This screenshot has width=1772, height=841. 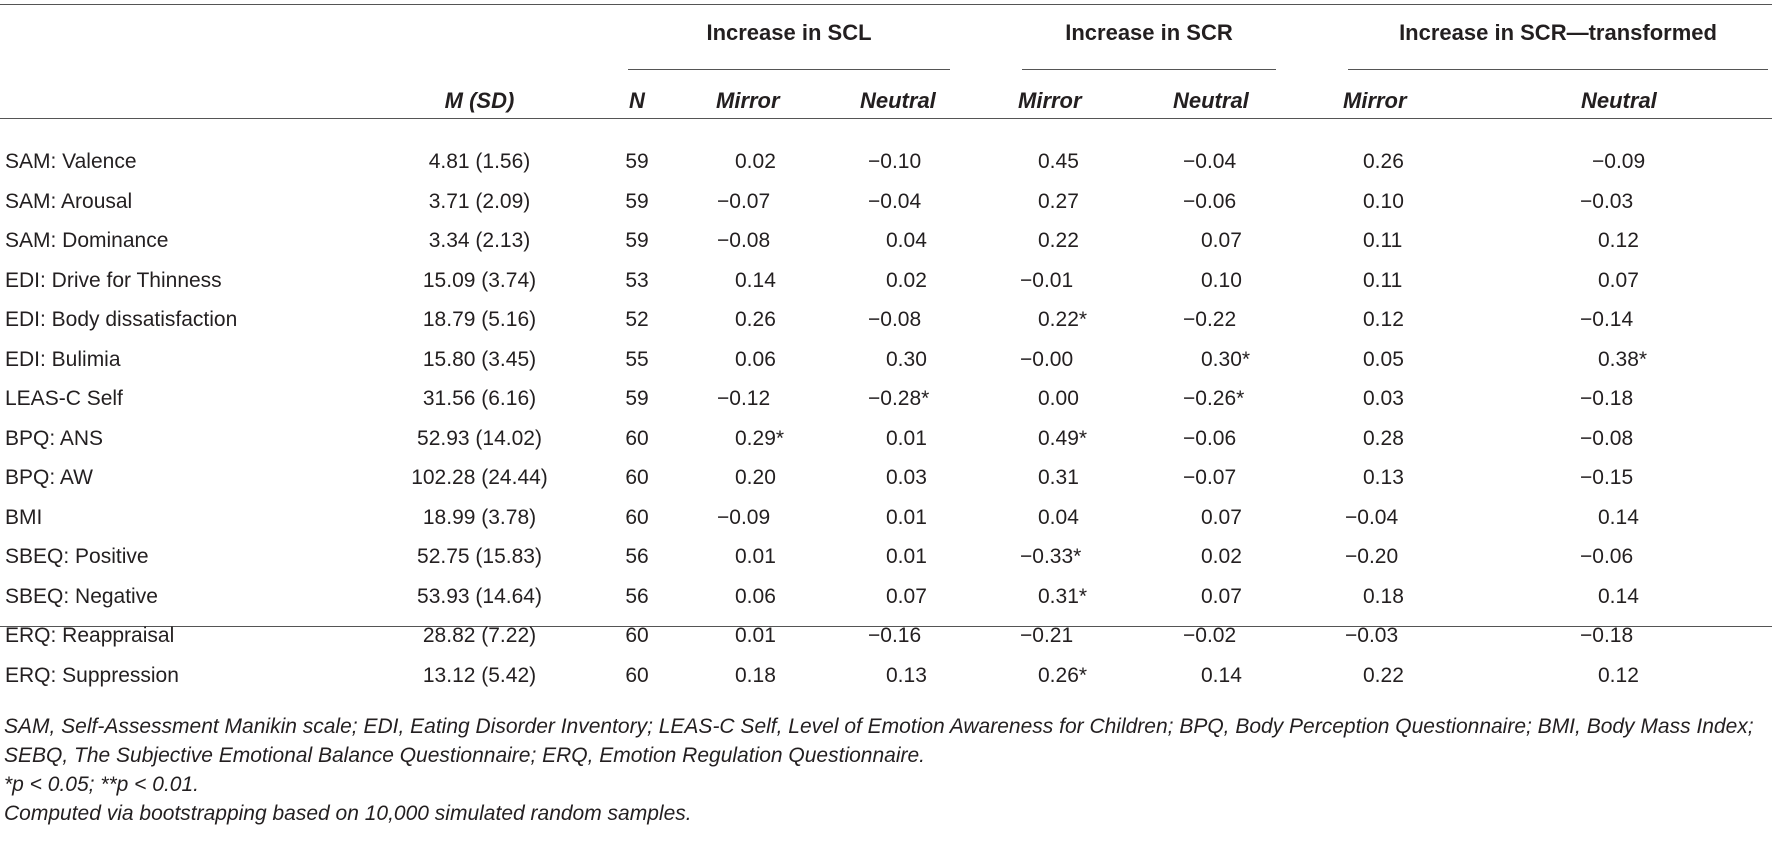 I want to click on n-cell: 52, so click(x=637, y=319).